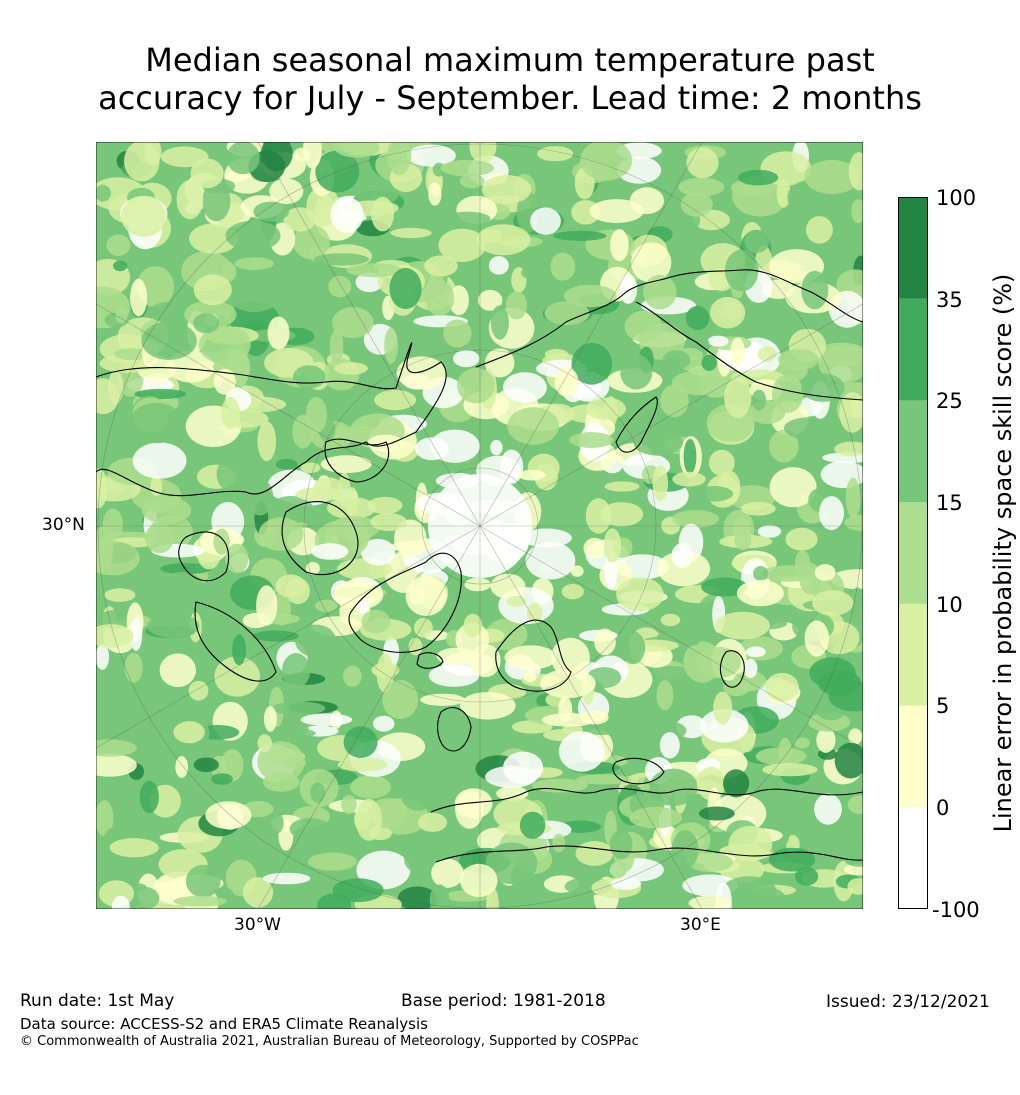  What do you see at coordinates (591, 334) in the screenshot?
I see `meridian-150e` at bounding box center [591, 334].